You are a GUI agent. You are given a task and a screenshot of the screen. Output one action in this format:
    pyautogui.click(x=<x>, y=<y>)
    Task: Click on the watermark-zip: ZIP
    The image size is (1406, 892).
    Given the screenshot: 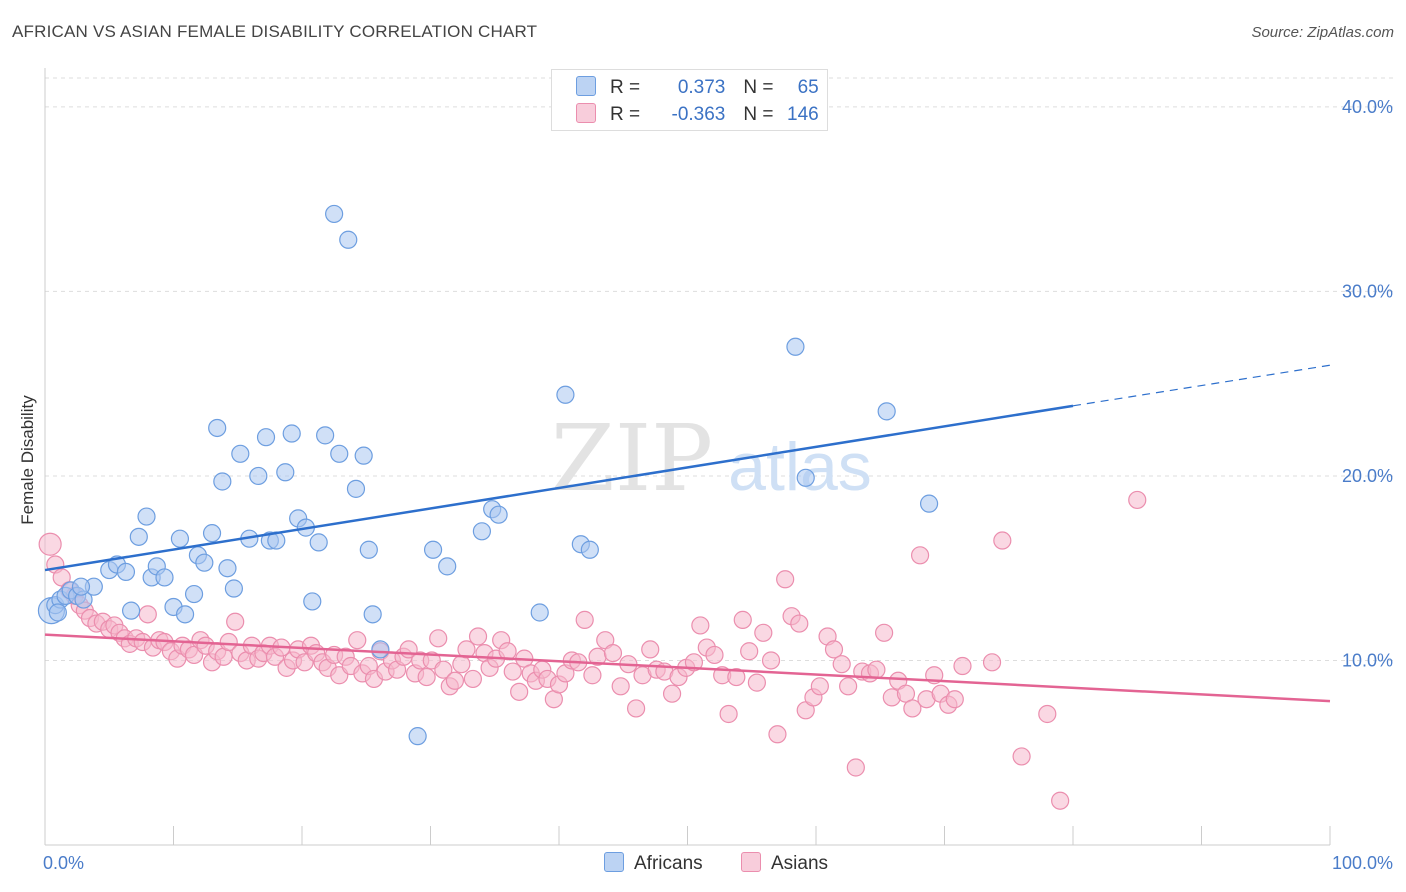 What is the action you would take?
    pyautogui.click(x=632, y=458)
    